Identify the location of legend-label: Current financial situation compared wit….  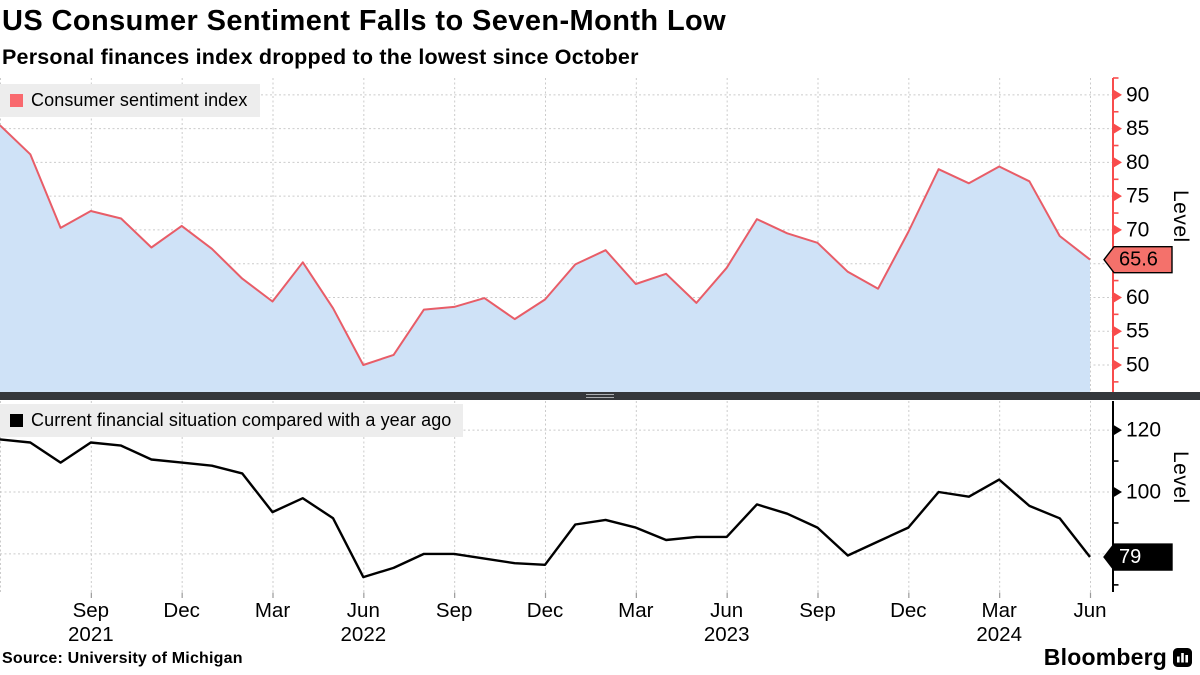
(241, 420).